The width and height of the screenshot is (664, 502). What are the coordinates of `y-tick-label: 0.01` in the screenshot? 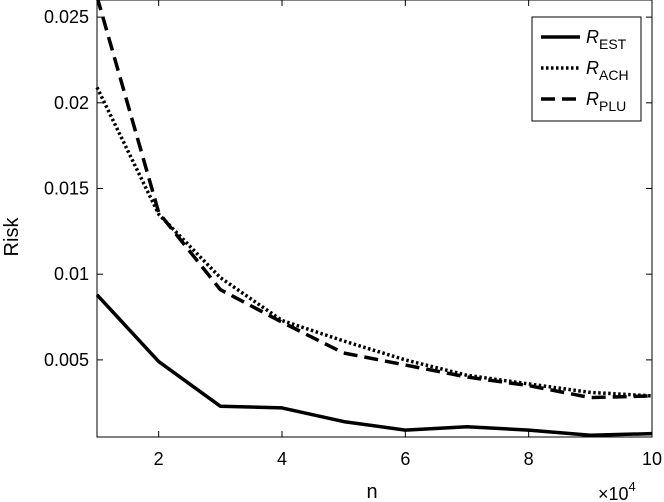 It's located at (71, 274).